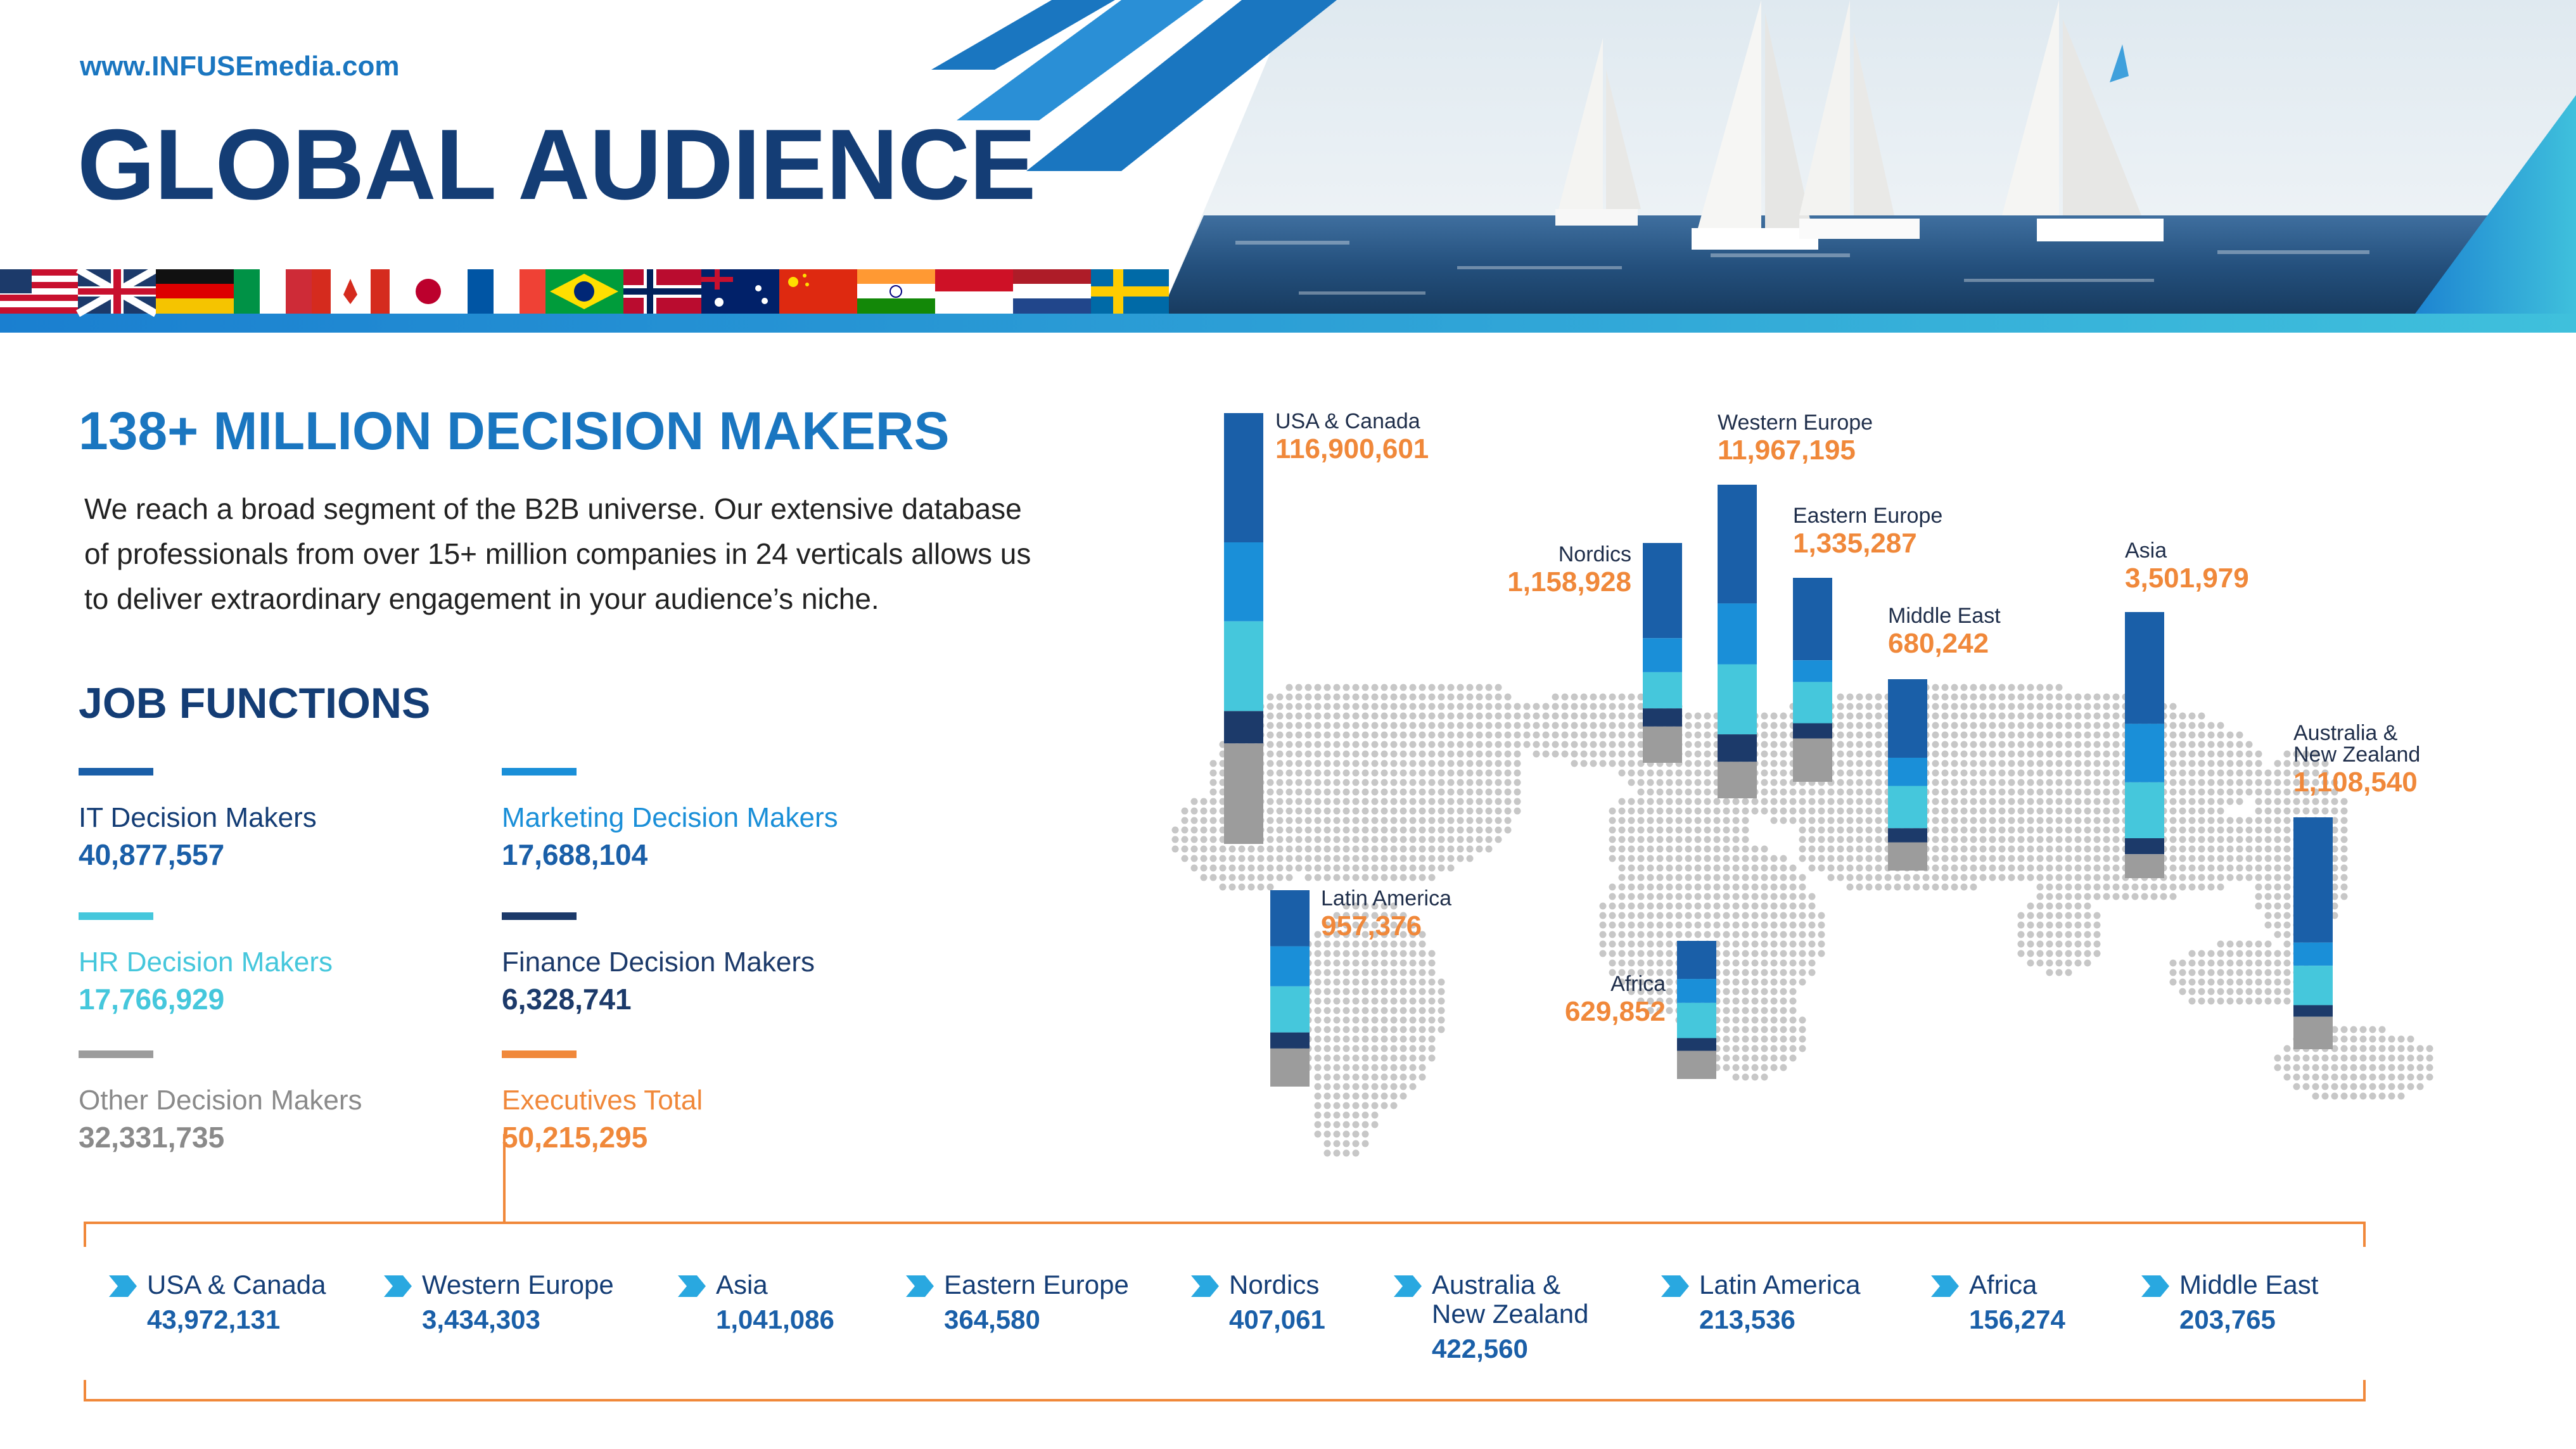 The width and height of the screenshot is (2576, 1449). What do you see at coordinates (481, 1319) in the screenshot?
I see `region-executives-value: 3,434,303` at bounding box center [481, 1319].